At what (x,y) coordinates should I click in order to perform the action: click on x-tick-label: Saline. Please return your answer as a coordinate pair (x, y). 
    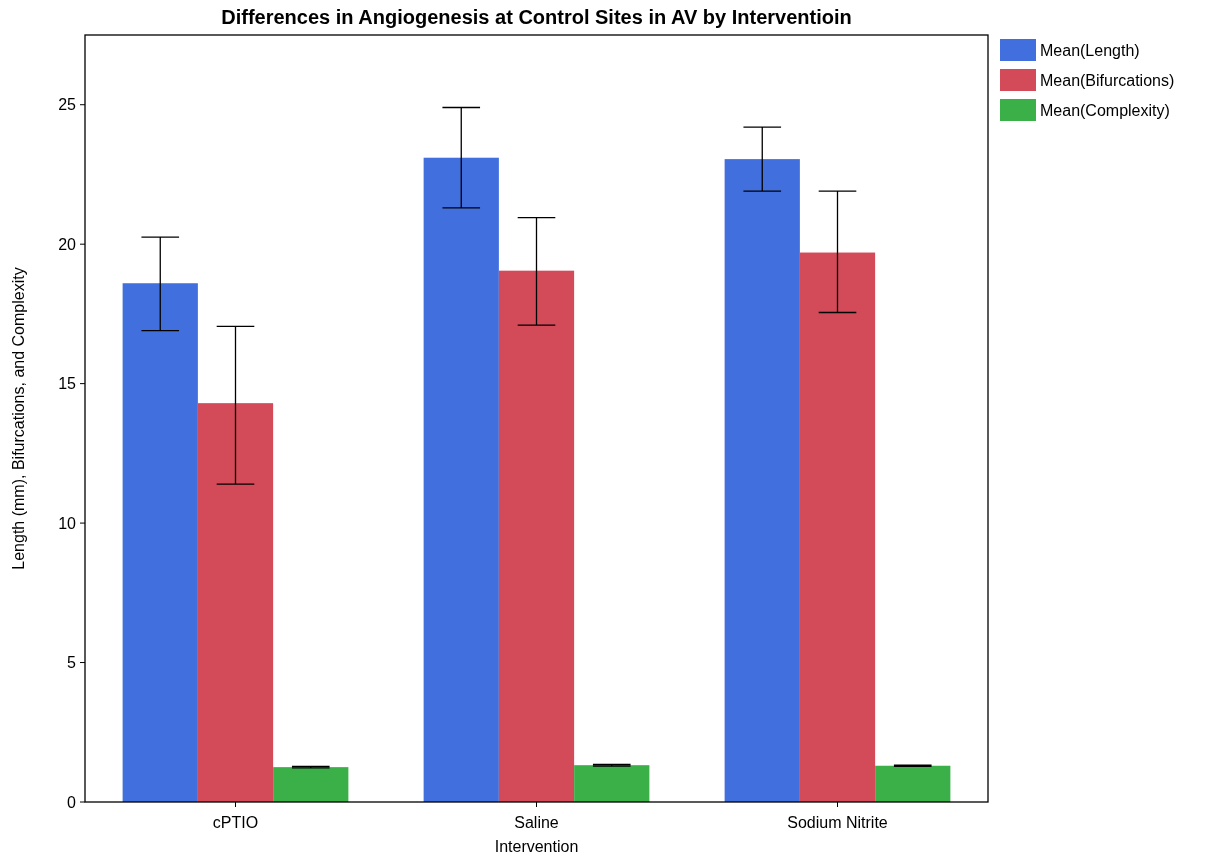
    Looking at the image, I should click on (536, 822).